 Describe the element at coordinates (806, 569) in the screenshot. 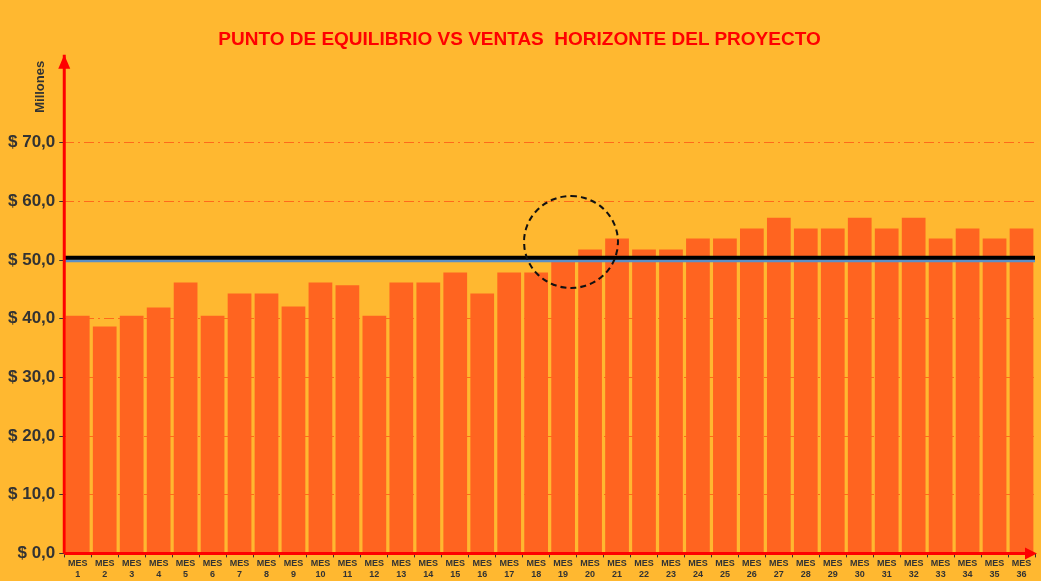

I see `x-tick-label: MES 28` at that location.